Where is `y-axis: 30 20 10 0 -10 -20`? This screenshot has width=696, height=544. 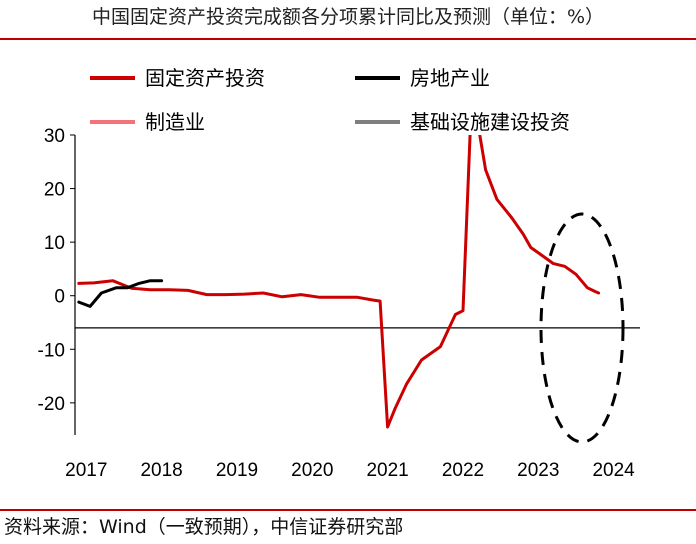 y-axis: 30 20 10 0 -10 -20 is located at coordinates (57, 280).